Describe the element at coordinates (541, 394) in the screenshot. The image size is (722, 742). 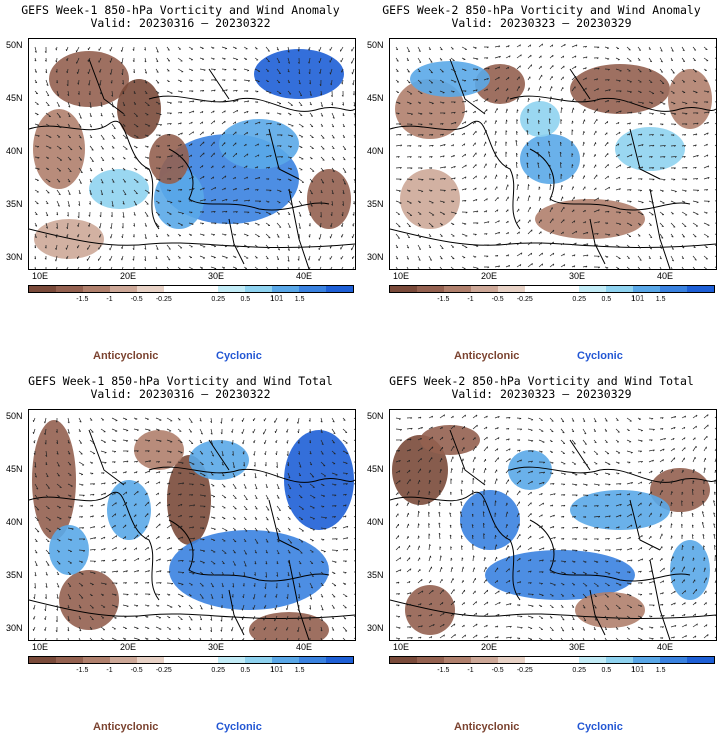
I see `panel-valid-dates: Valid: 20230323 – 20230329` at that location.